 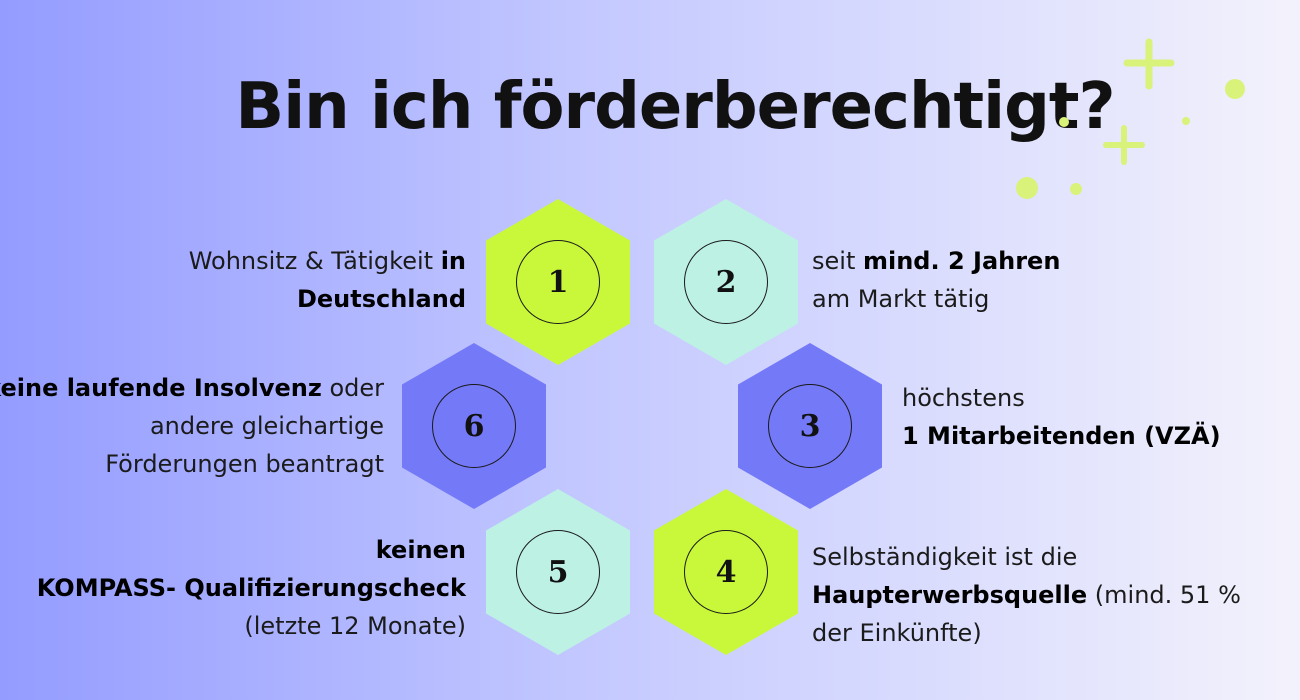 I want to click on criterion-3-text: höchstens 1 Mitarbeitenden (VZÄ), so click(x=1061, y=417).